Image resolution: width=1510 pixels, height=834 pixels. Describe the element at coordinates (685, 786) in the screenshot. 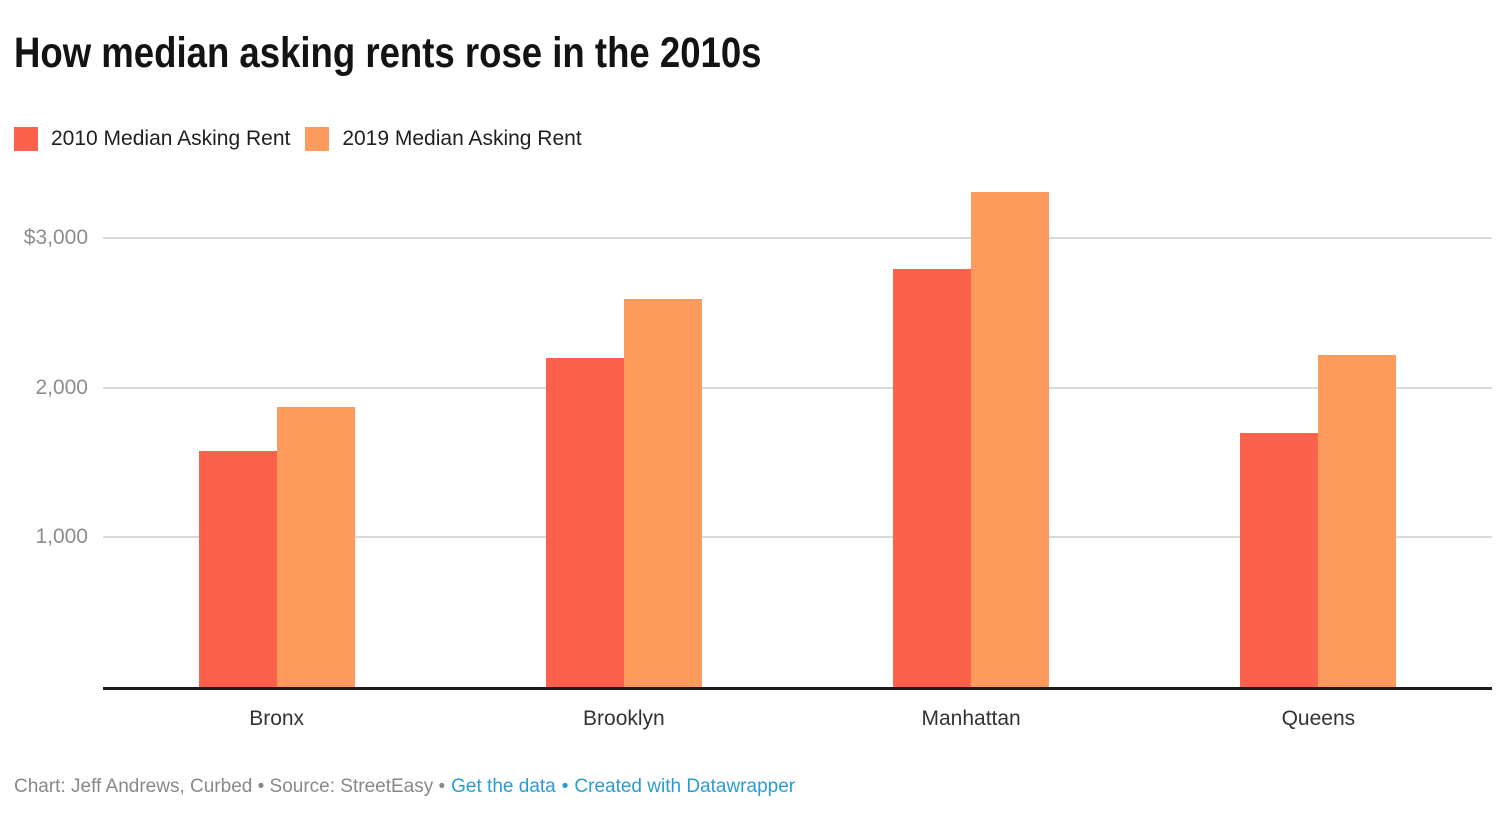

I see `datawrapper-link: Created with Datawrapper` at that location.